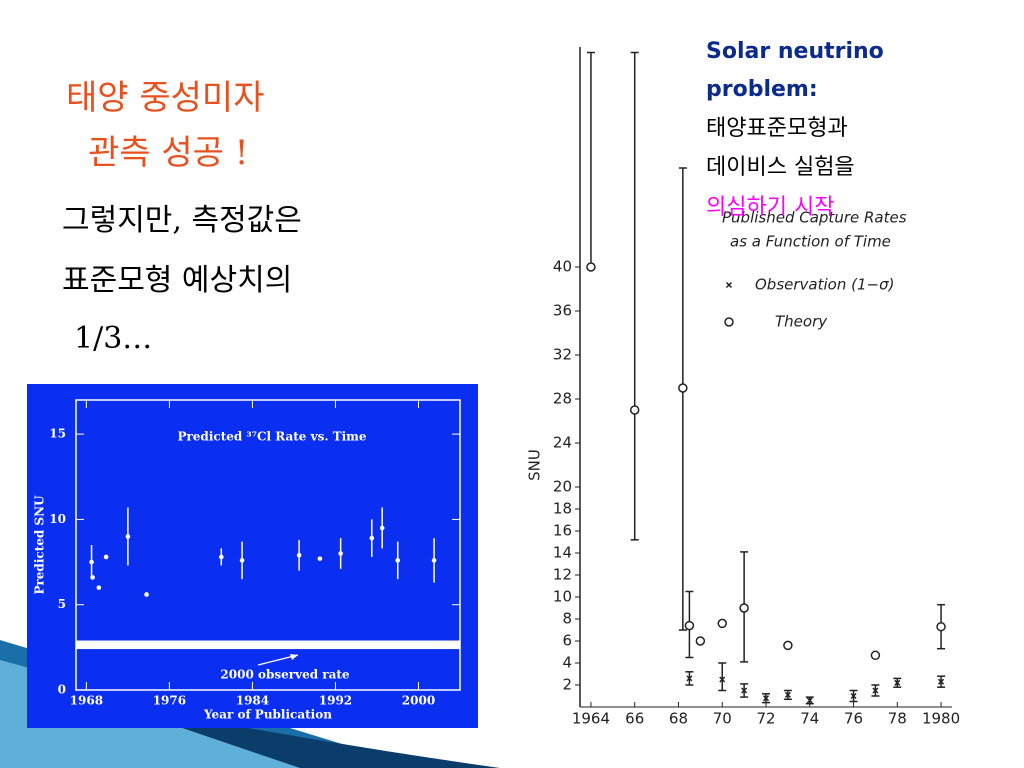 Image resolution: width=1024 pixels, height=768 pixels. What do you see at coordinates (795, 51) in the screenshot?
I see `note-heading: Solar neutrino` at bounding box center [795, 51].